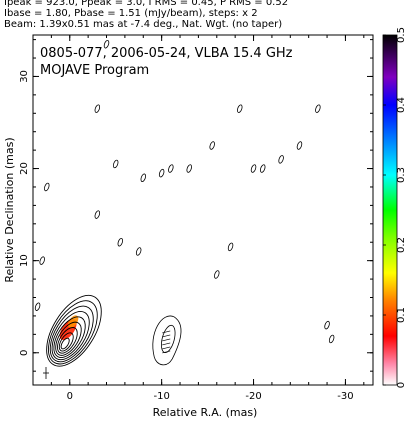 The image size is (409, 424). I want to click on colorbar-tick-label: 0.3, so click(401, 175).